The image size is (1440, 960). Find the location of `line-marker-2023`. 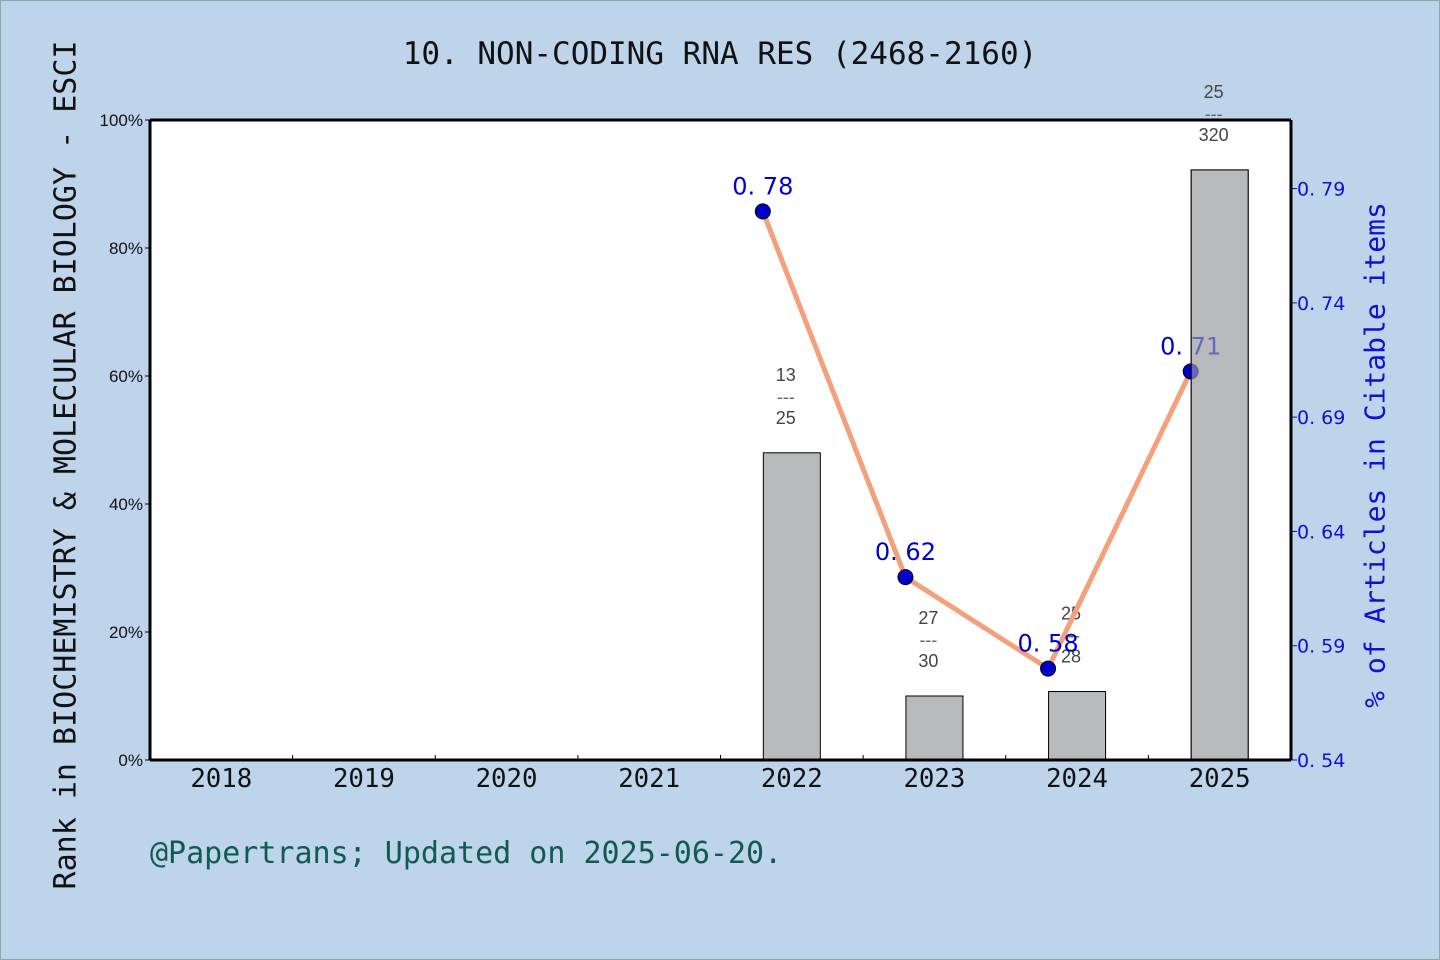

line-marker-2023 is located at coordinates (905, 577).